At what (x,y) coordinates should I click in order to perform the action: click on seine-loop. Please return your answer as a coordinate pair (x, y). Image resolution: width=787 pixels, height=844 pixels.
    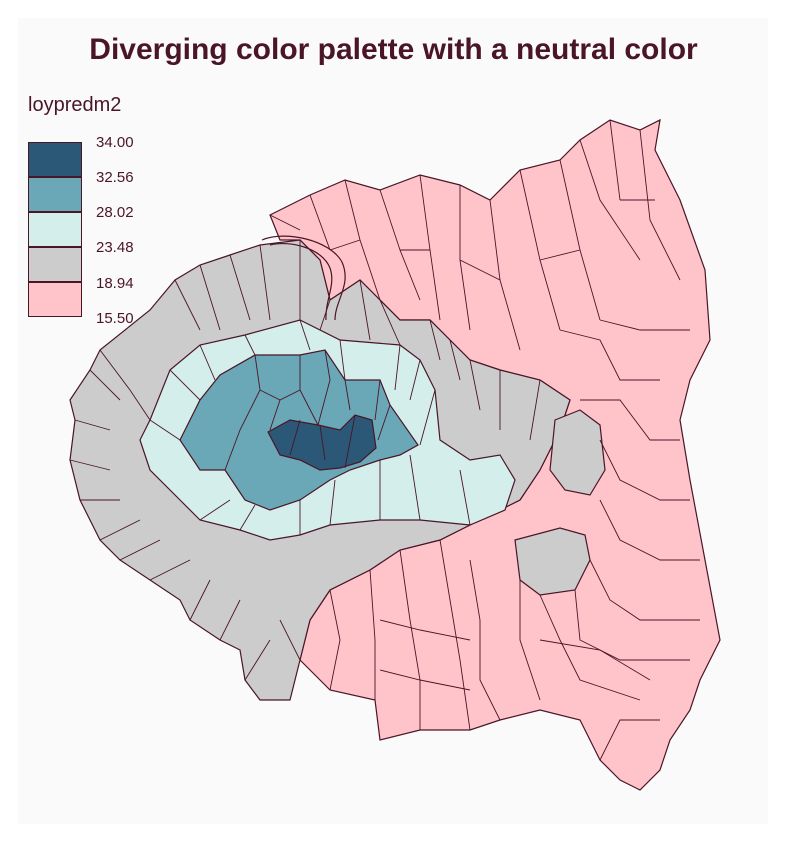
    Looking at the image, I should click on (303, 278).